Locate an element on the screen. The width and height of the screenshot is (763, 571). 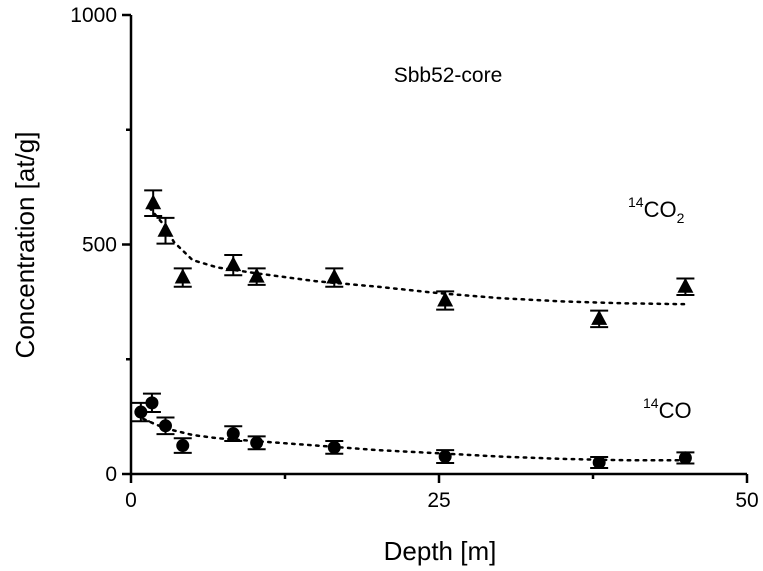
y-tick-label: 1000 is located at coordinates (93, 15).